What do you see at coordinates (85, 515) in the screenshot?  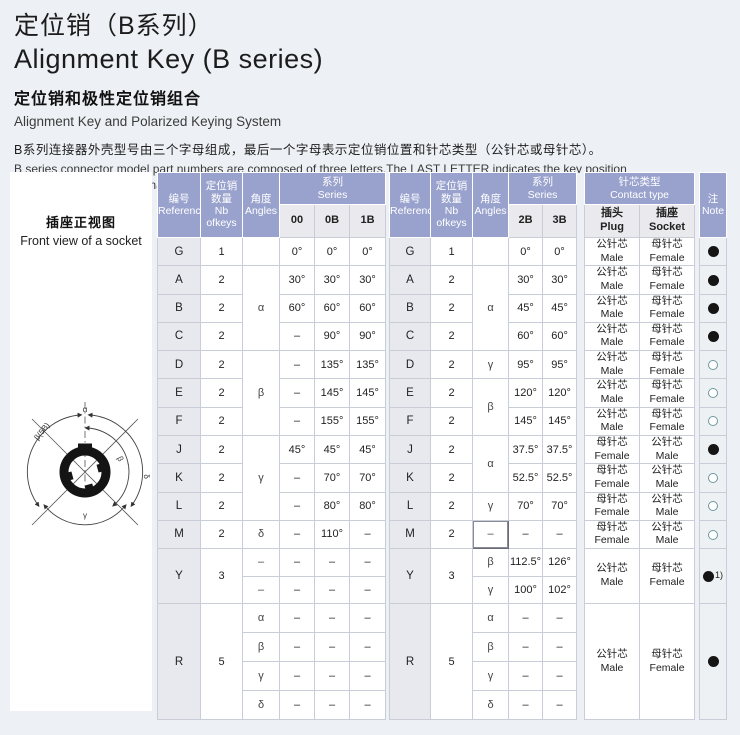 I see `angle-arc-bottom` at bounding box center [85, 515].